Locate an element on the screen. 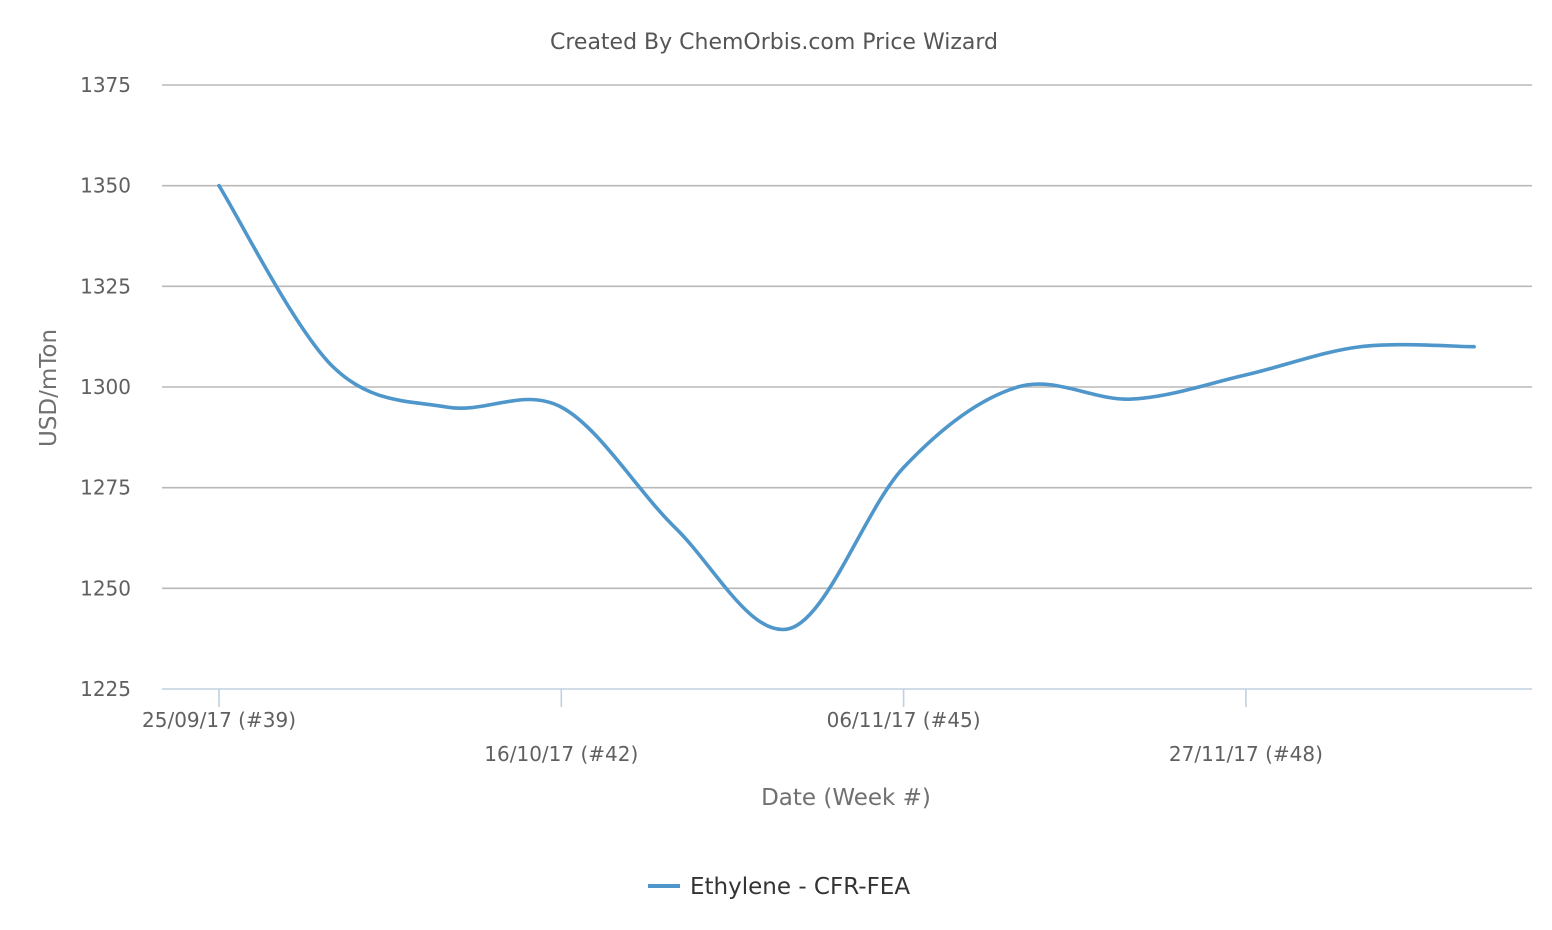 The image size is (1552, 930). y-tick-label: 1350 is located at coordinates (105, 186).